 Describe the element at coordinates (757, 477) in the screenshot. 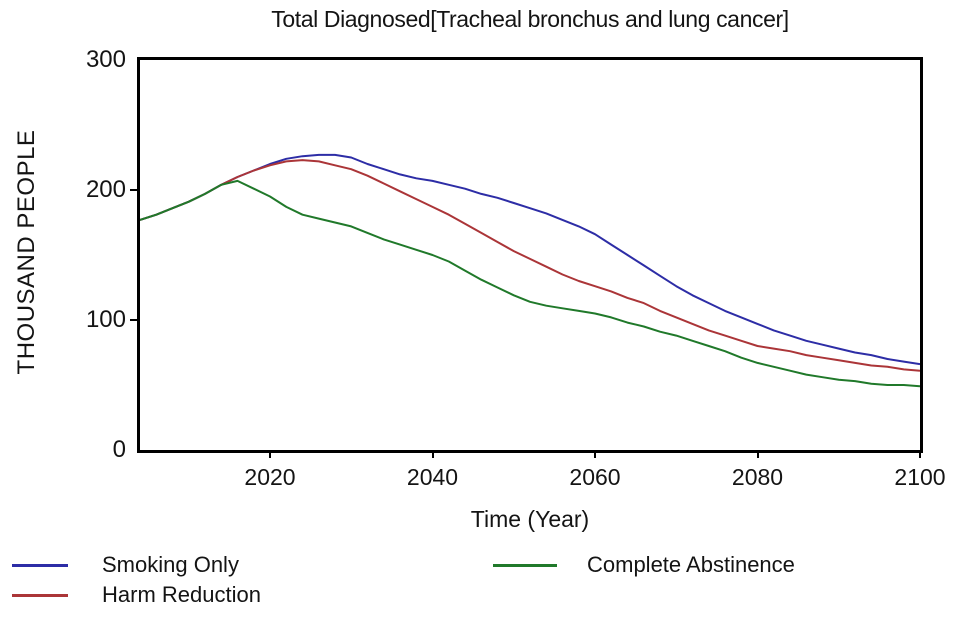

I see `x-tick-label: 2080` at that location.